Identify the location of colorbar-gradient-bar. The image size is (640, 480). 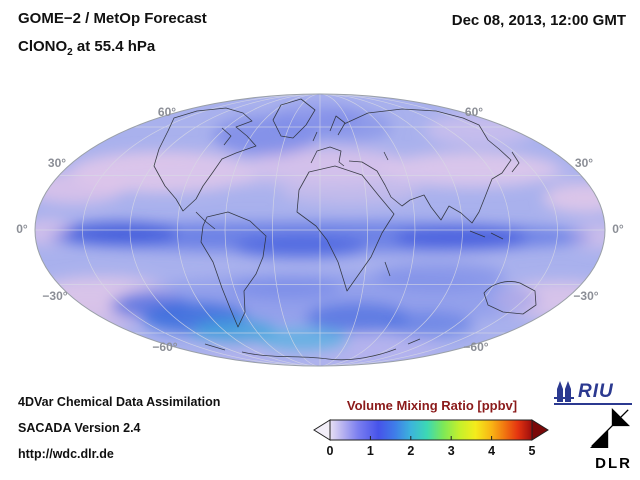
(431, 430).